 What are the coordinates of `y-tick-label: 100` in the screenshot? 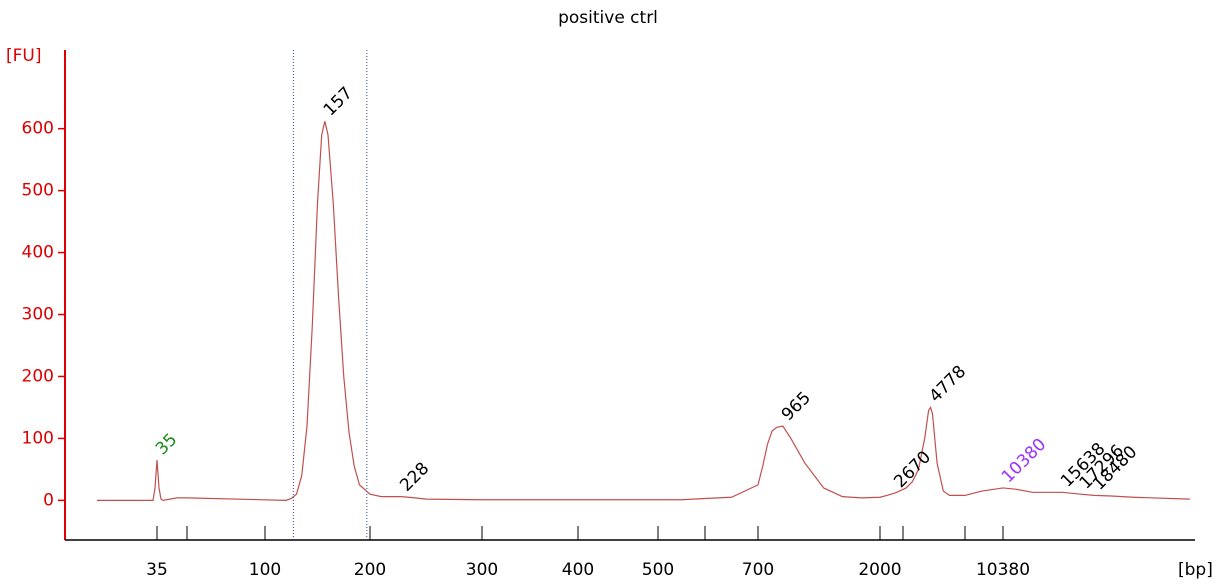 It's located at (38, 438).